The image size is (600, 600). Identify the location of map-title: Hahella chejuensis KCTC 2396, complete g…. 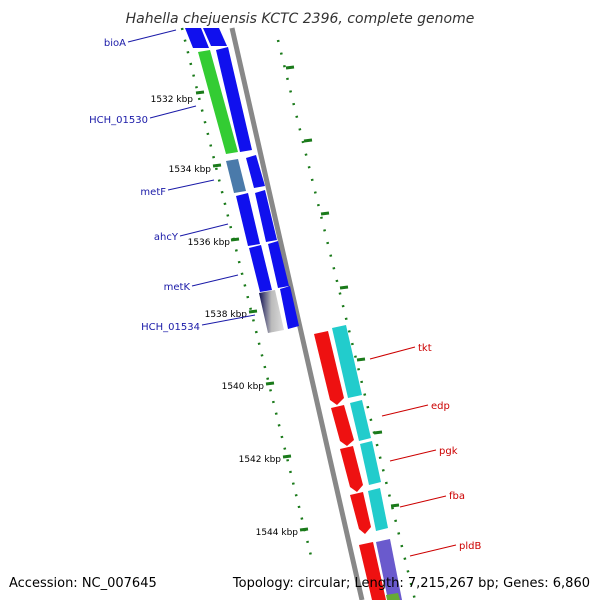
(300, 19).